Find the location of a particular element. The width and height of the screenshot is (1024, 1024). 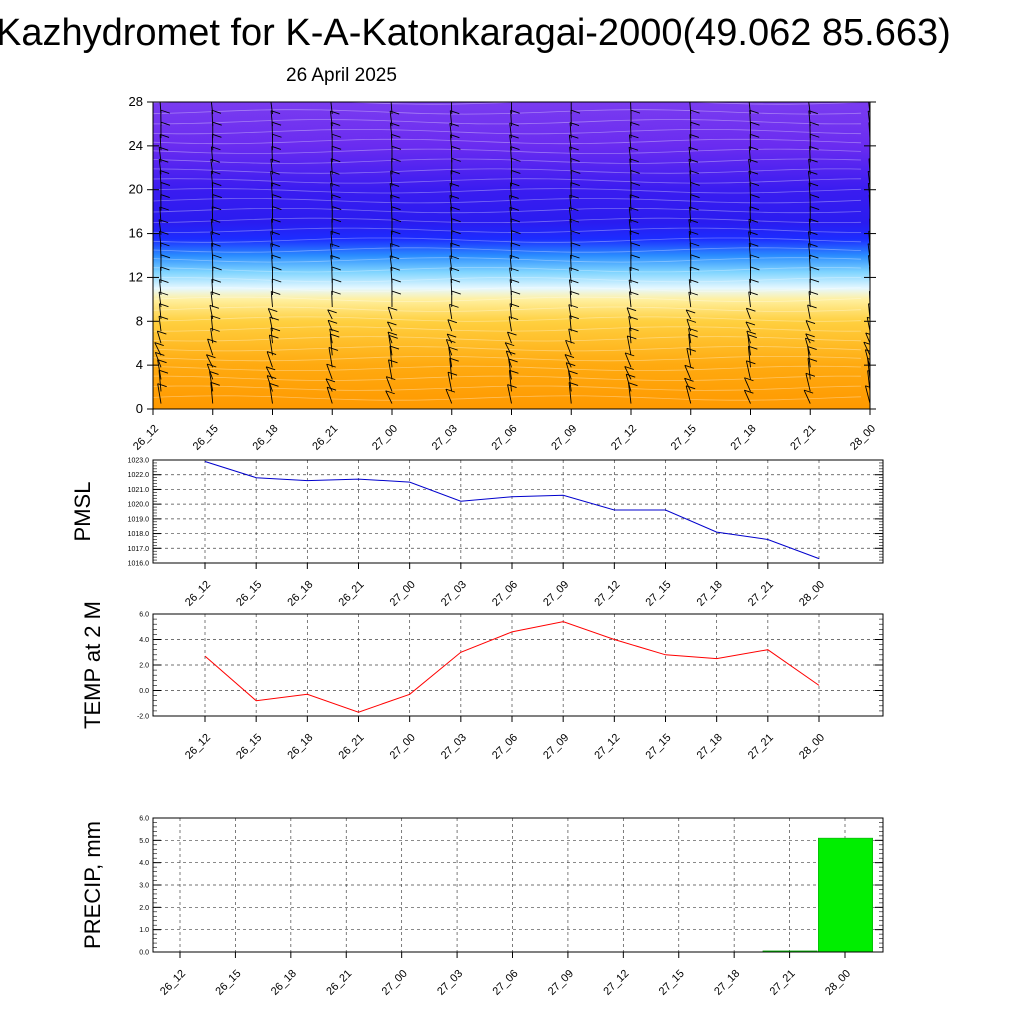

pmsl-frame is located at coordinates (518, 511).